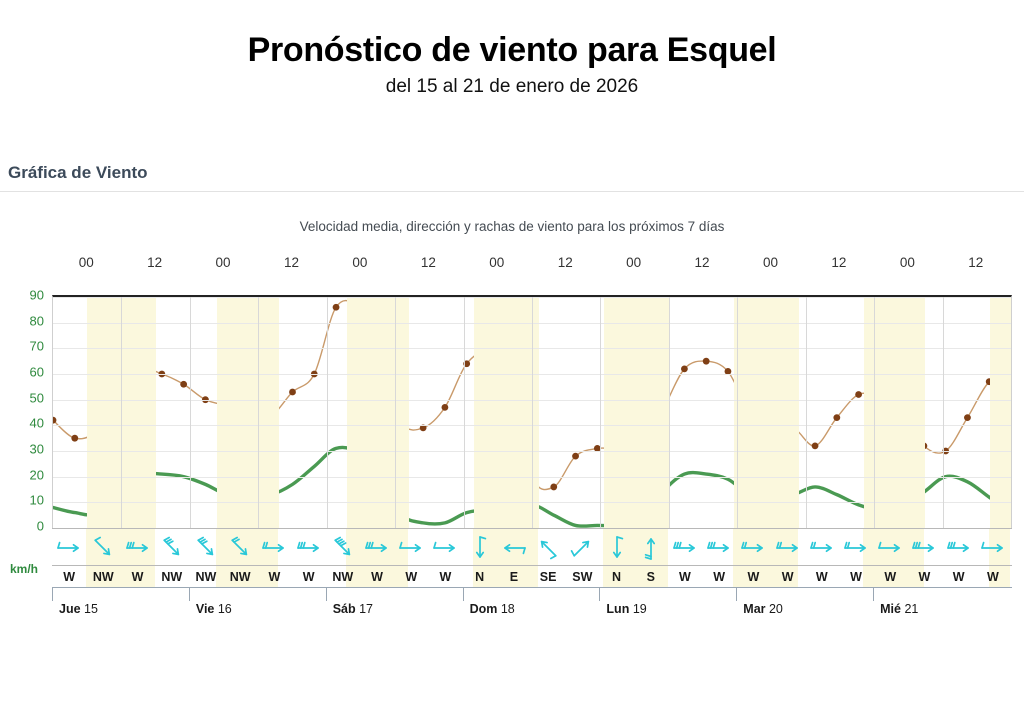  Describe the element at coordinates (36, 475) in the screenshot. I see `y-axis-tick-label: 20` at that location.